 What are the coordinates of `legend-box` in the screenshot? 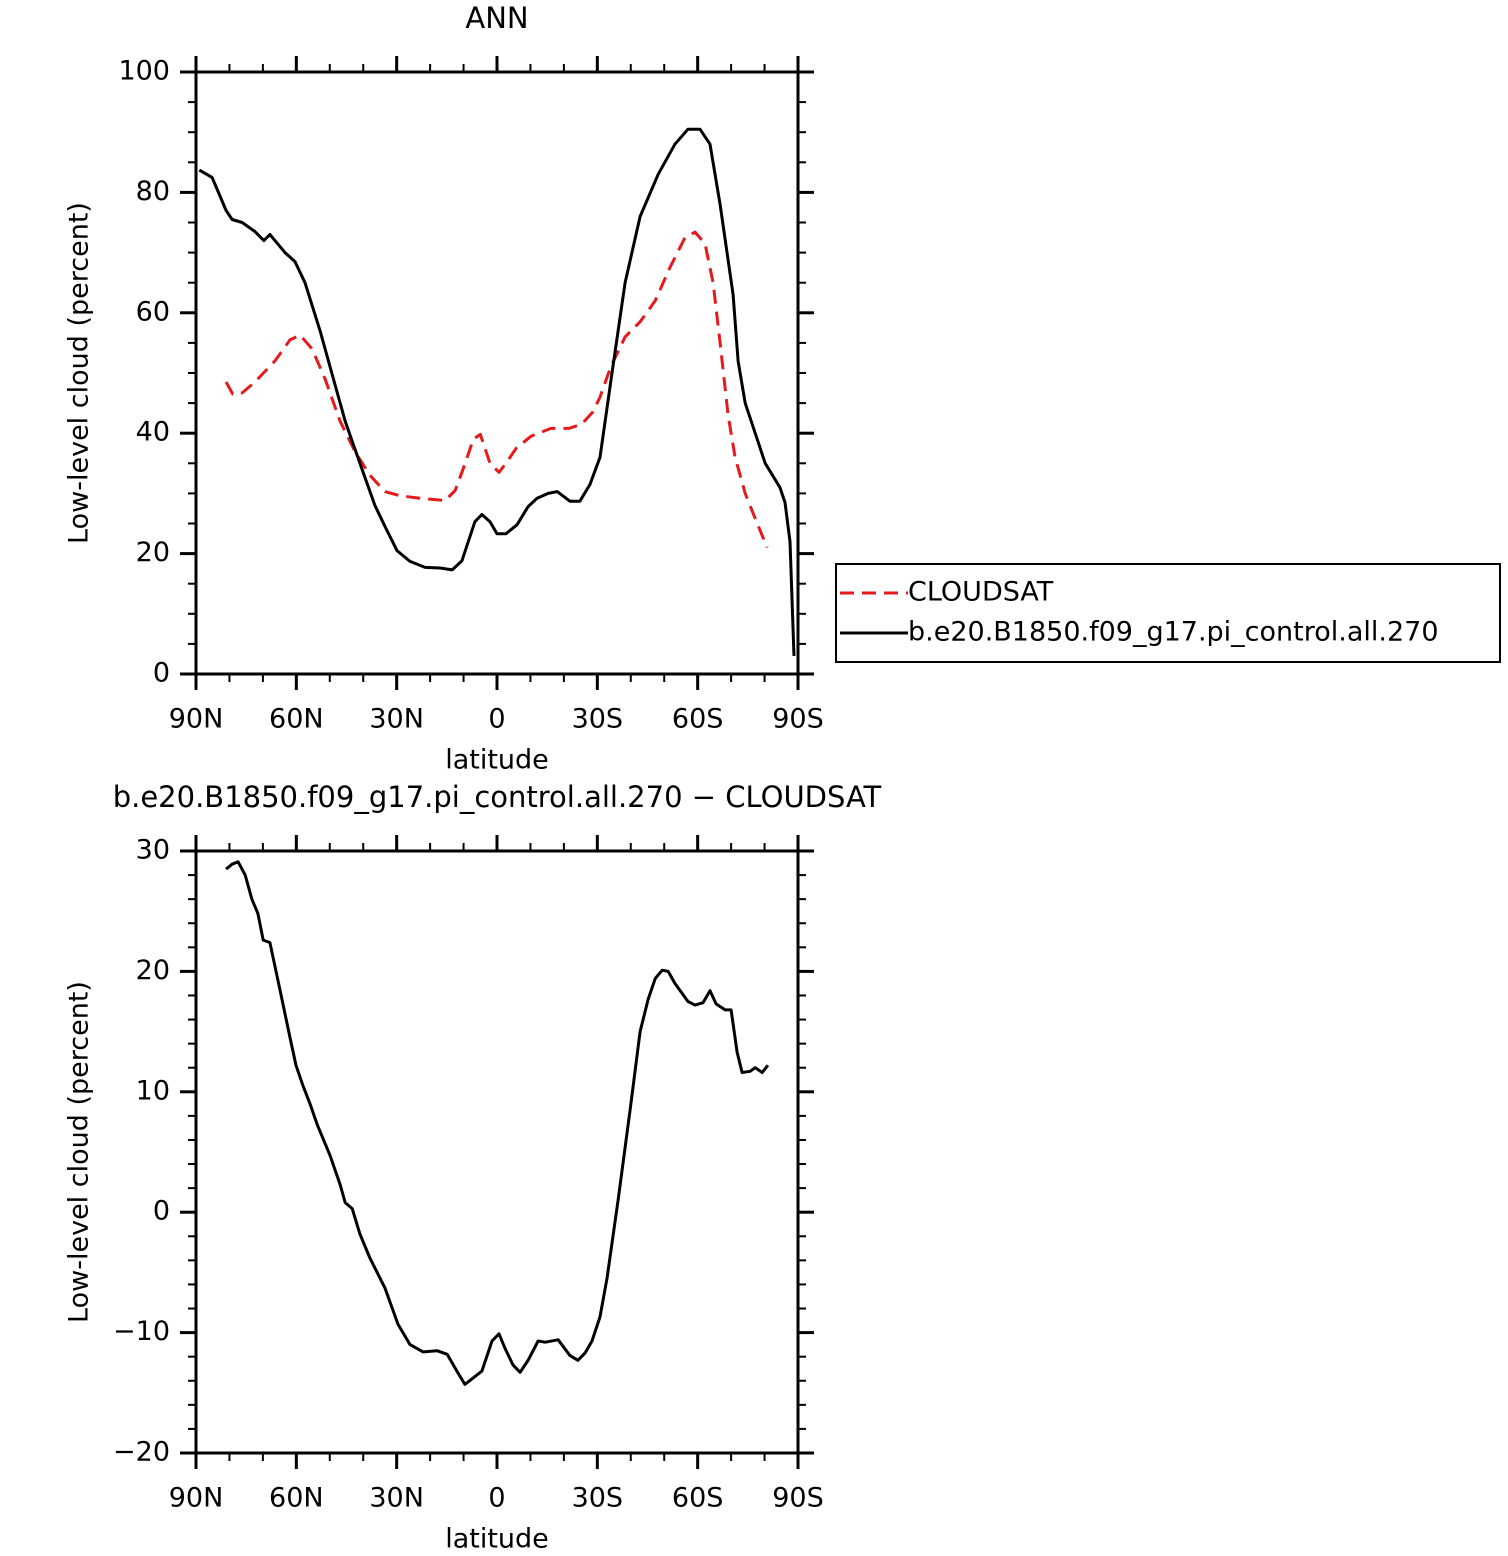 It's located at (1168, 613).